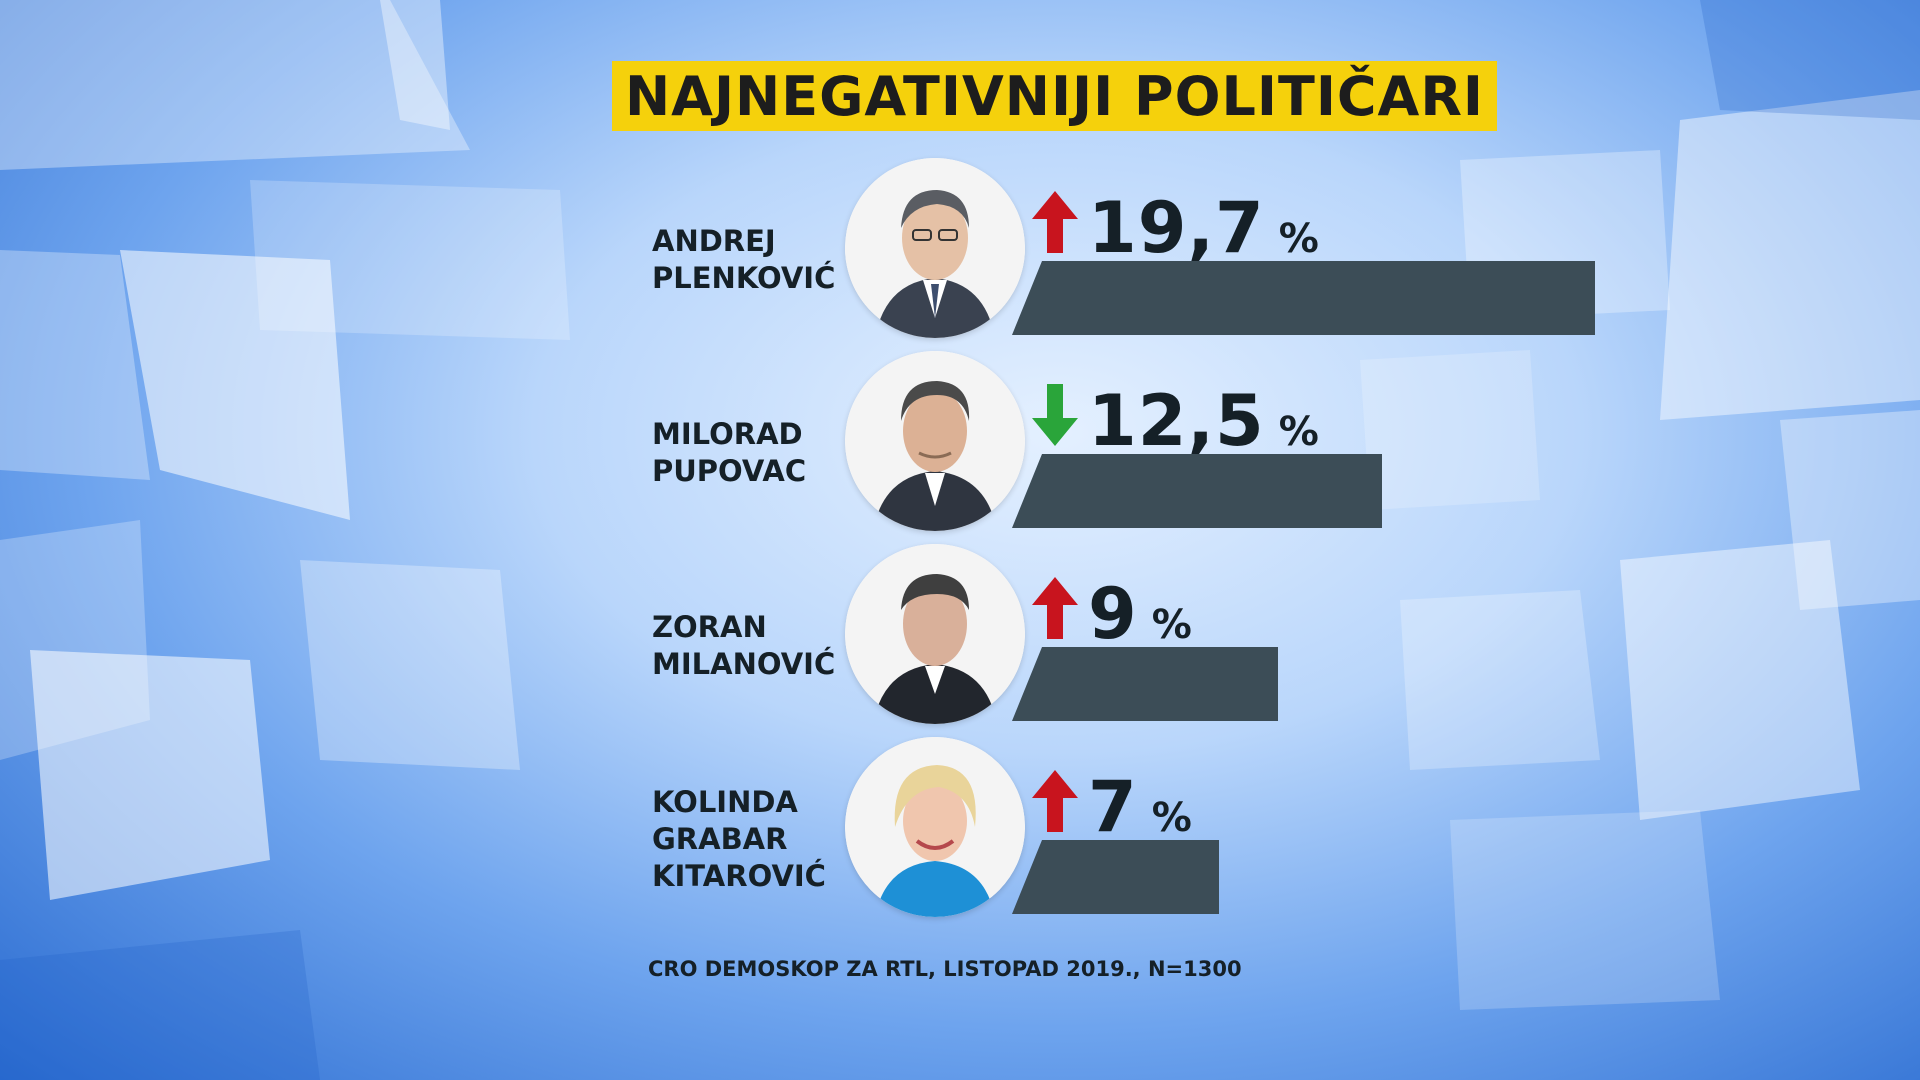  What do you see at coordinates (714, 241) in the screenshot?
I see `category-label-line: ANDREJ` at bounding box center [714, 241].